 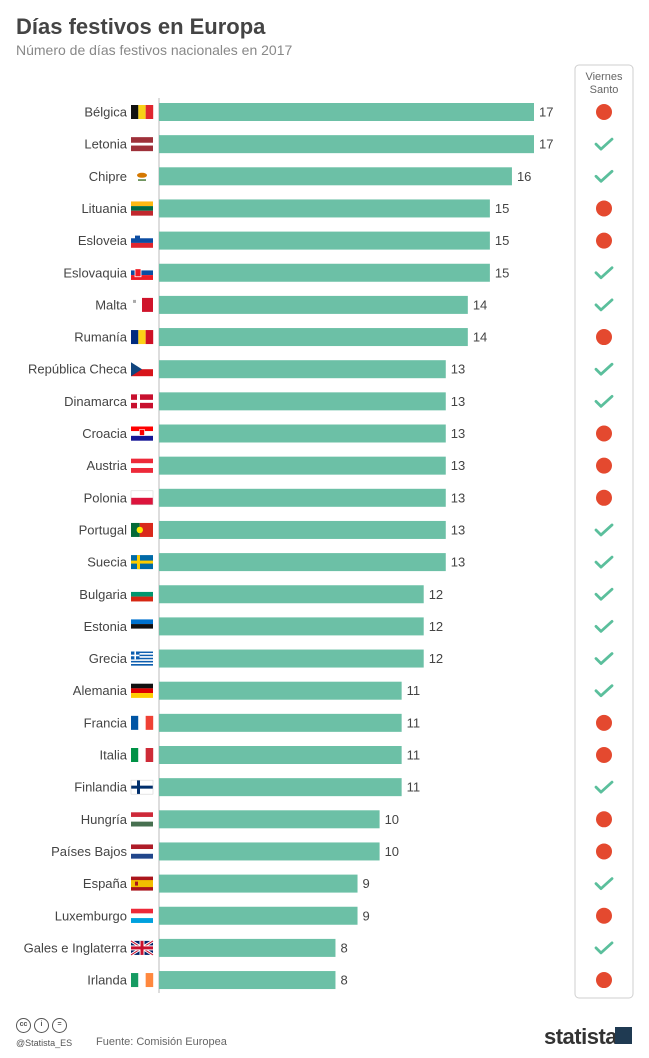 I want to click on bar-row: Esloveia 15, so click(x=345, y=240).